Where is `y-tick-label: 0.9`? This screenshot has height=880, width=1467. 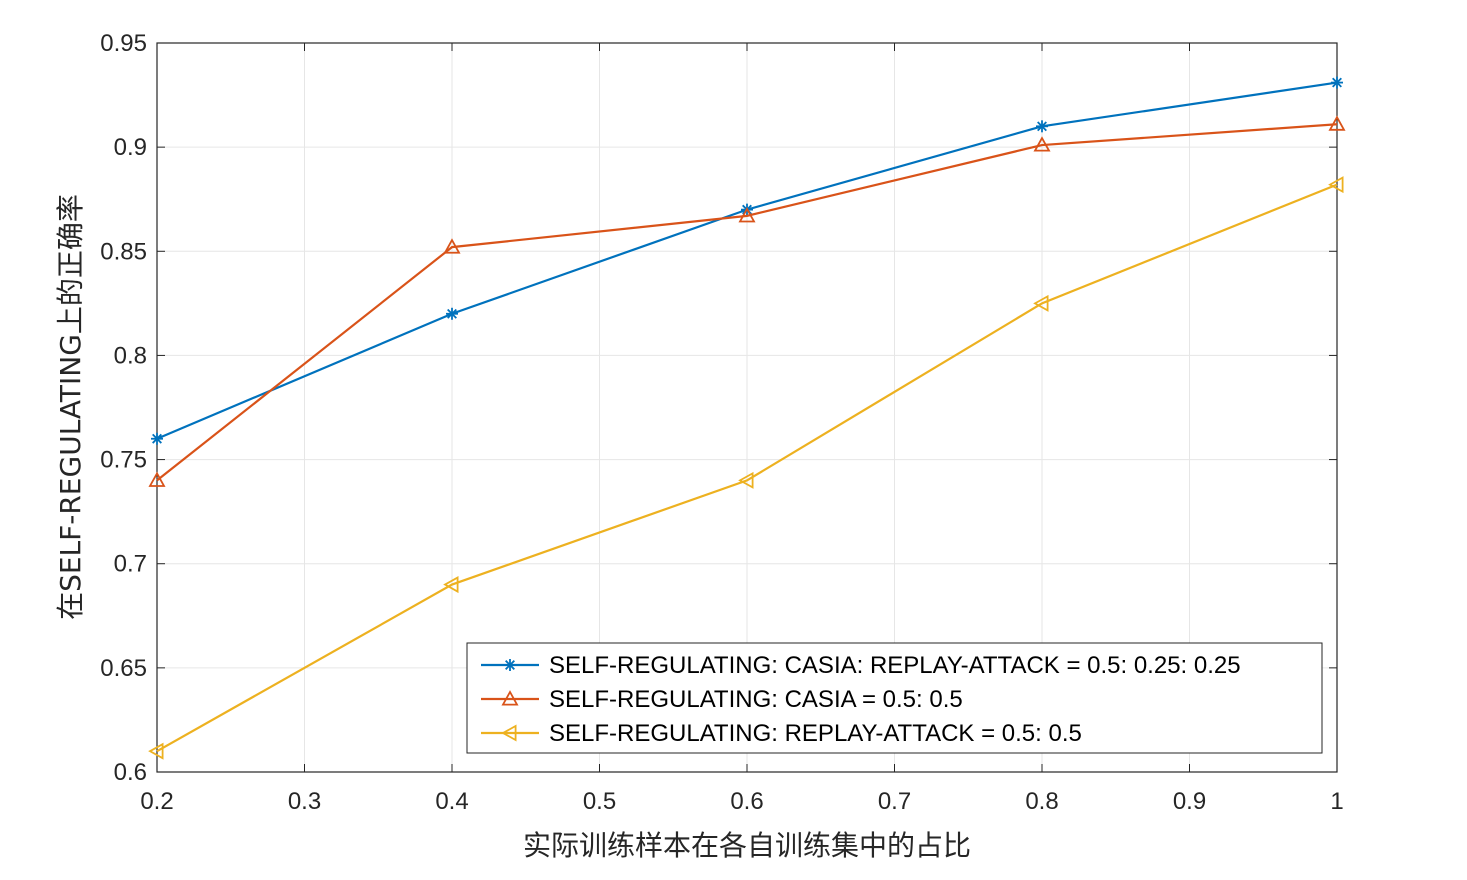
y-tick-label: 0.9 is located at coordinates (130, 147).